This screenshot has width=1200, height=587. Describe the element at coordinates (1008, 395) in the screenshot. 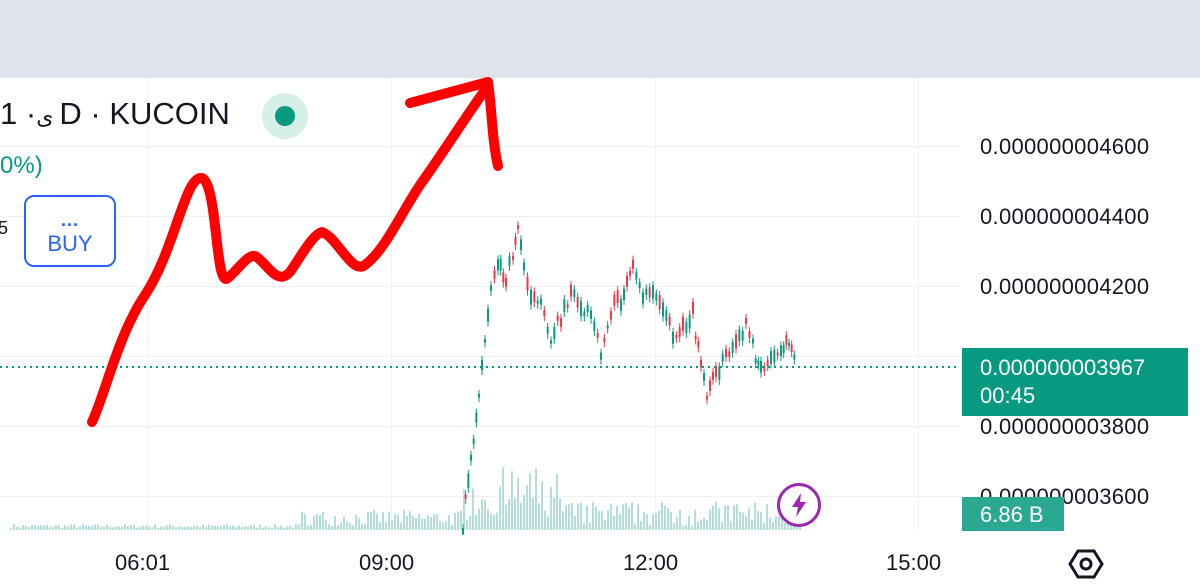

I see `bar-countdown: 00:45` at that location.